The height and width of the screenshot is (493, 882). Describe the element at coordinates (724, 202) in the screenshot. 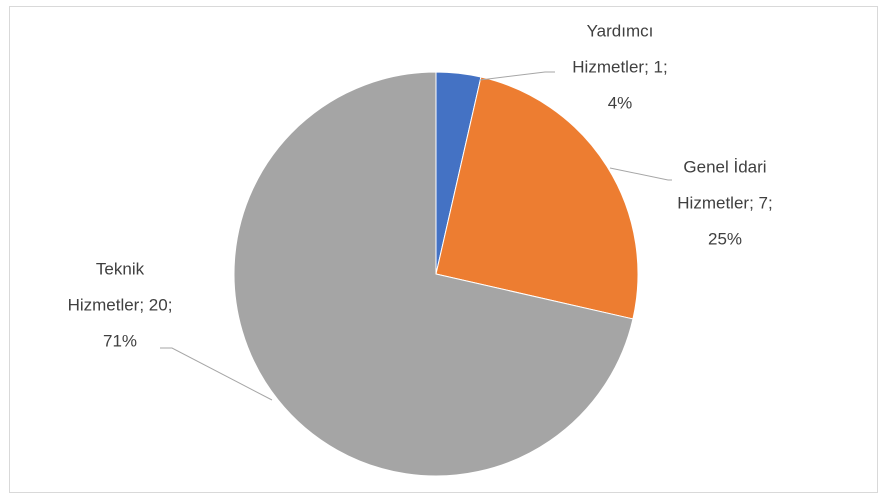

I see `data-label: Hizmetler; 7;` at that location.